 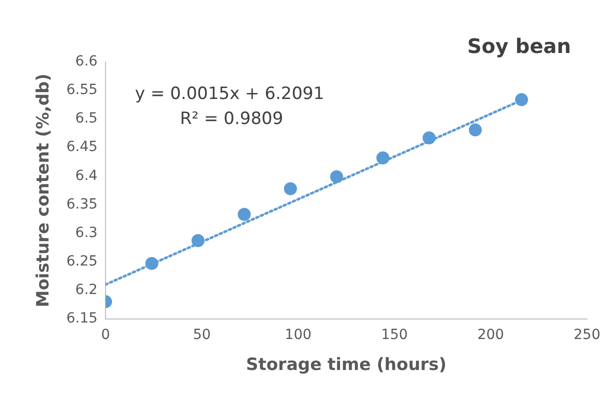 I want to click on y-tick-label: 6.2, so click(x=86, y=290).